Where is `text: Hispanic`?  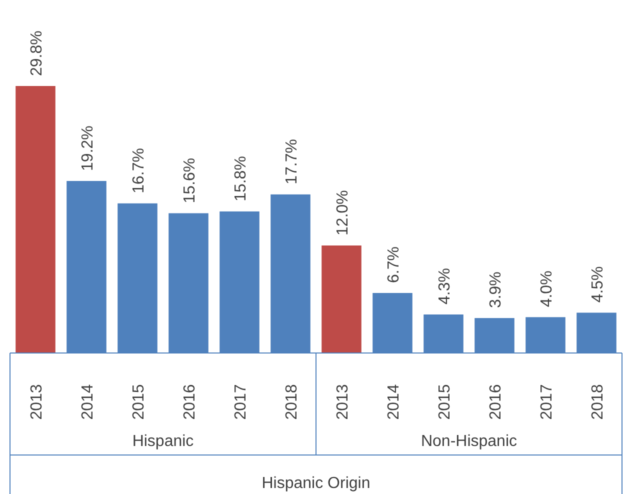 text: Hispanic is located at coordinates (163, 441).